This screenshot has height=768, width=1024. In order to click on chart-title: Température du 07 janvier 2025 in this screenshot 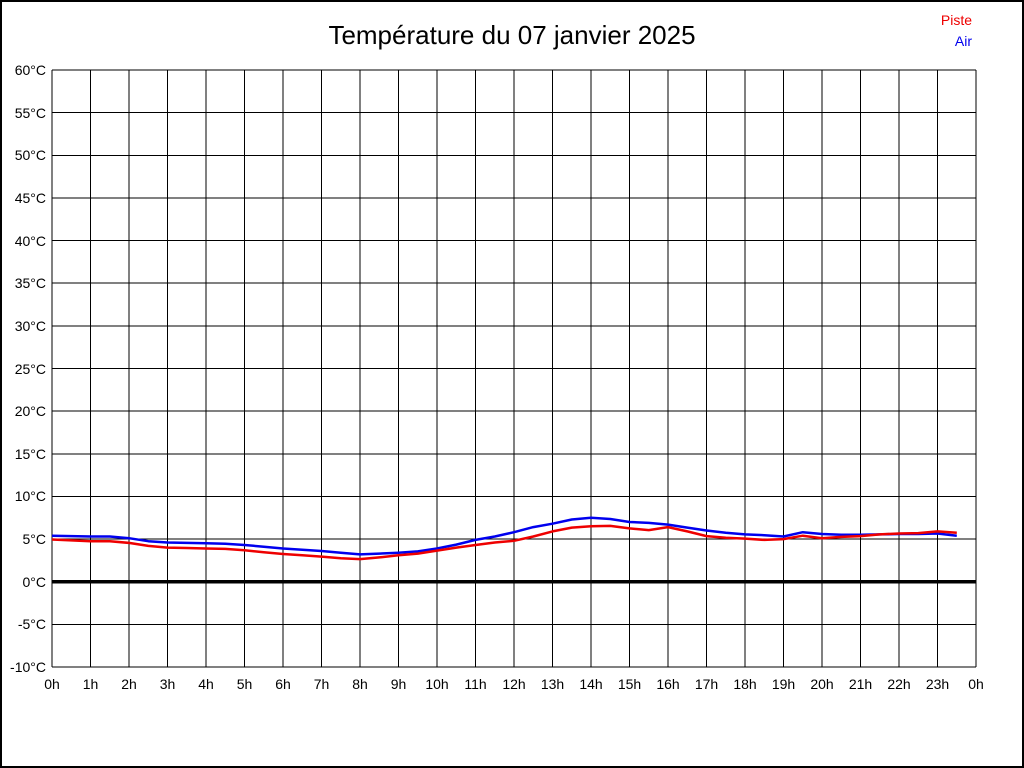, I will do `click(512, 35)`.